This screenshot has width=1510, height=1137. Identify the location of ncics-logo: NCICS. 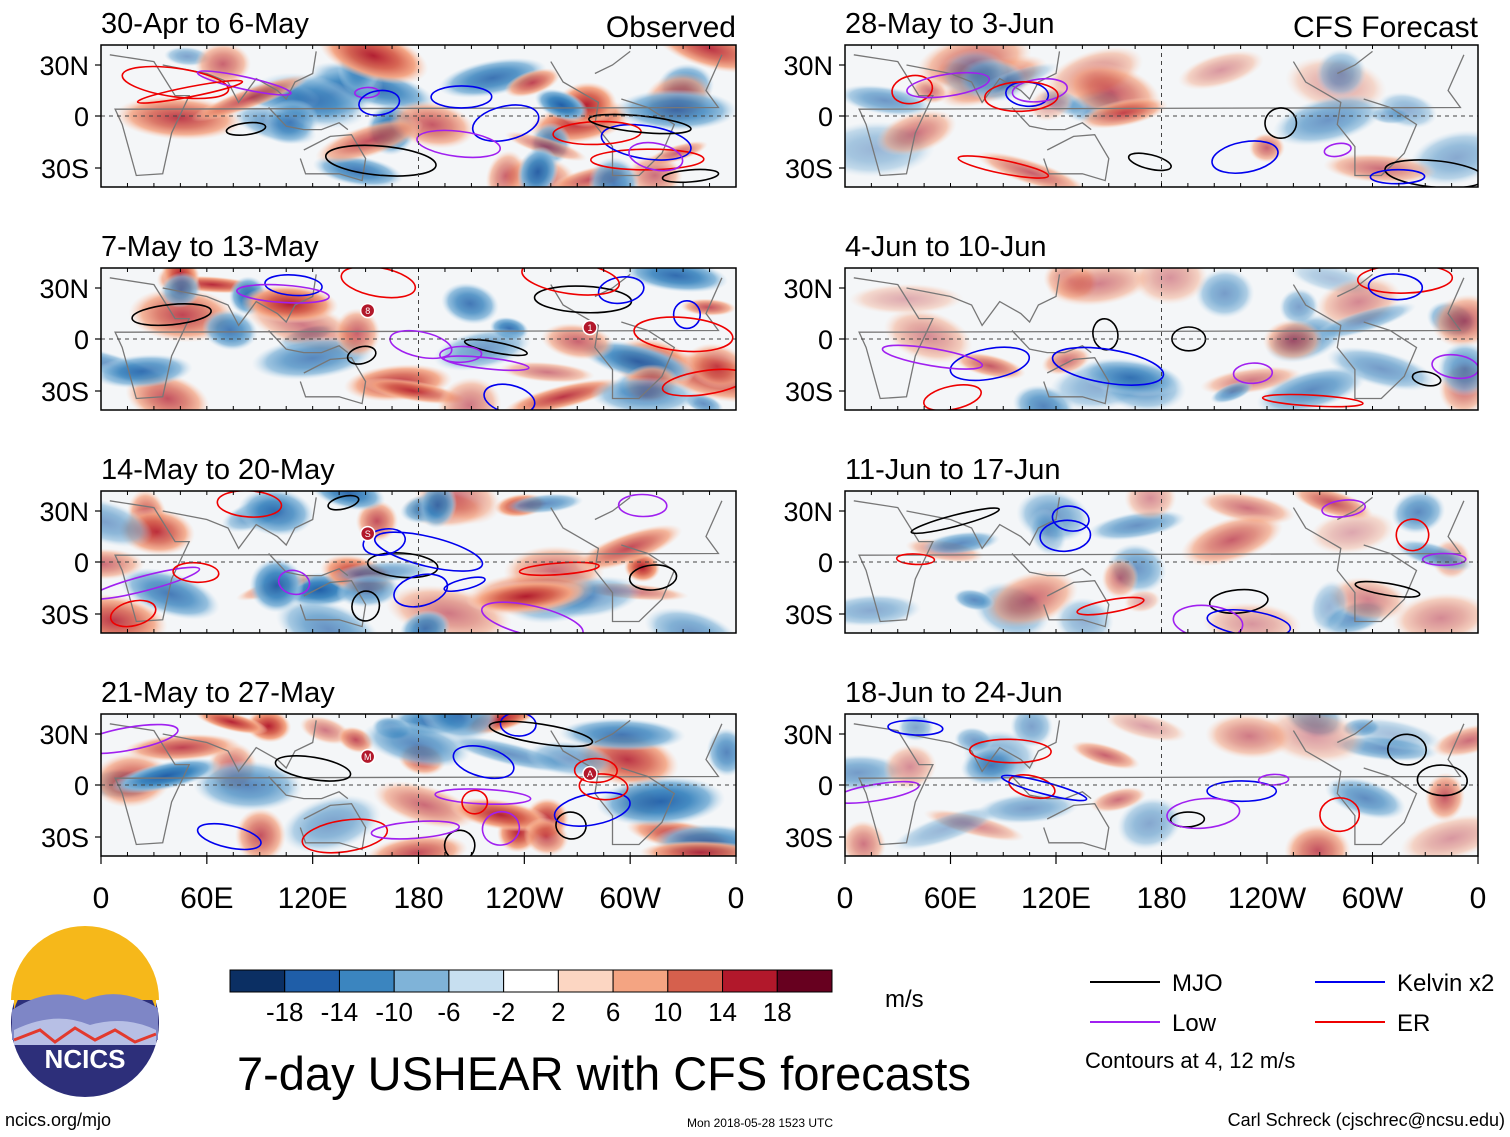
(85, 1011).